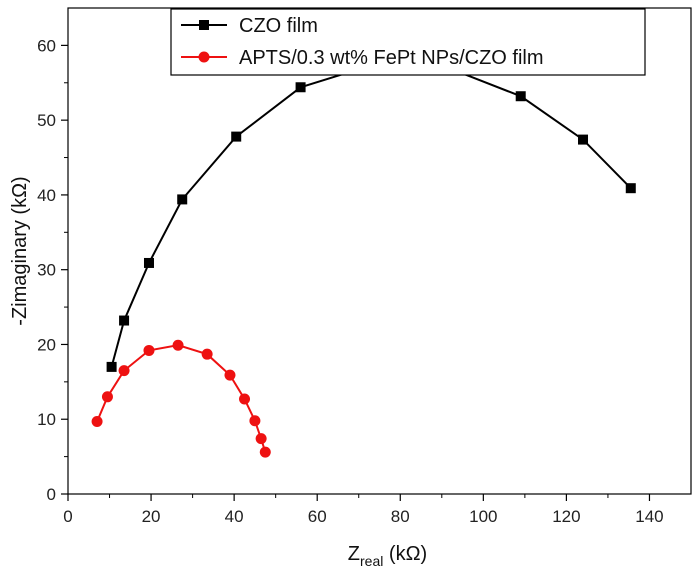  I want to click on x-axis-title: Zreal (kΩ), so click(387, 556).